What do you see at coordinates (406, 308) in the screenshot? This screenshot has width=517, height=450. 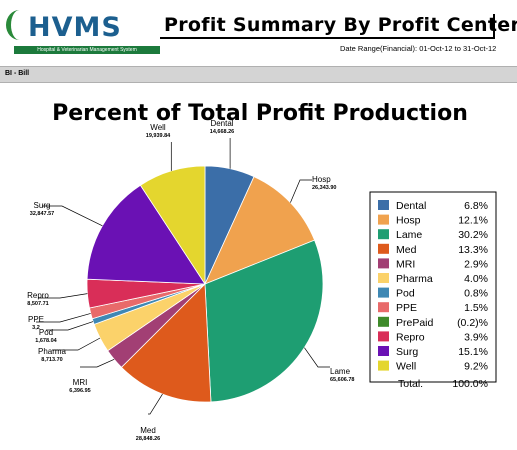 I see `legend-label-ppe: PPE` at bounding box center [406, 308].